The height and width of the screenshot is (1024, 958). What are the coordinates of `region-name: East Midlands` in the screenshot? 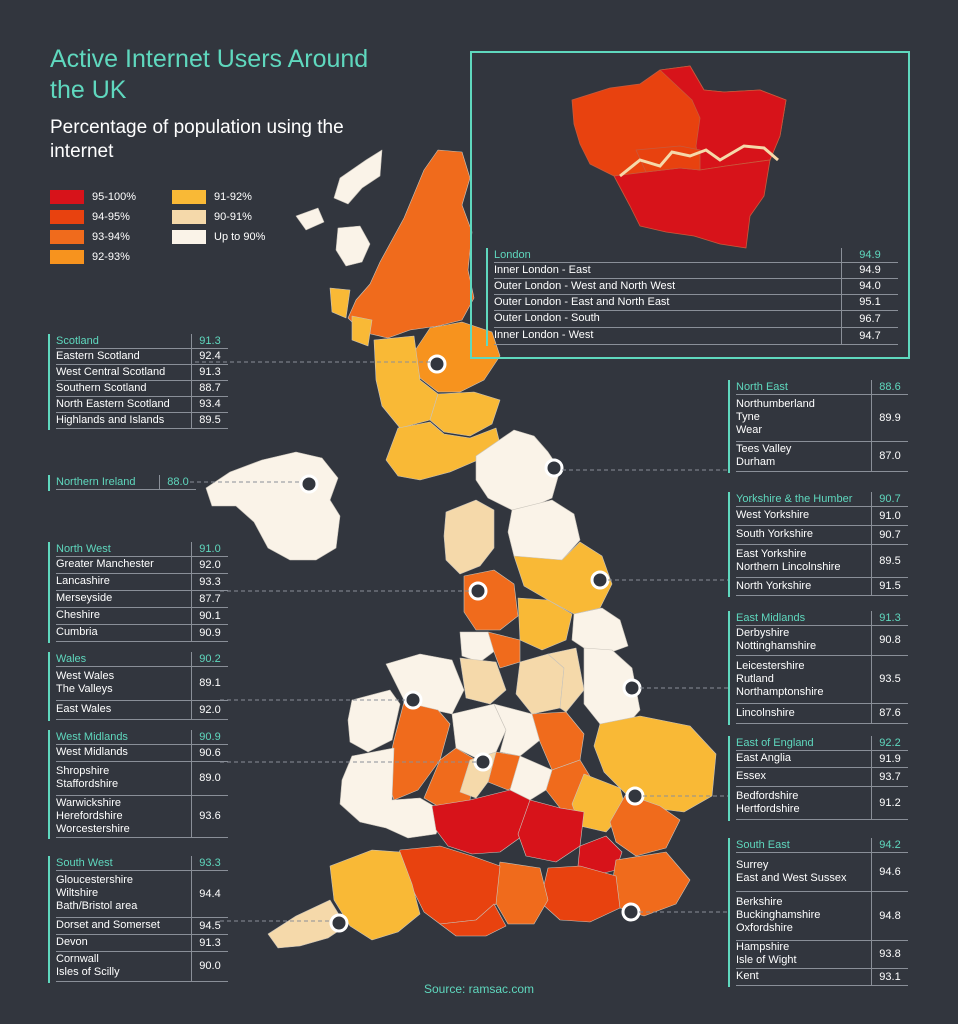 It's located at (771, 617).